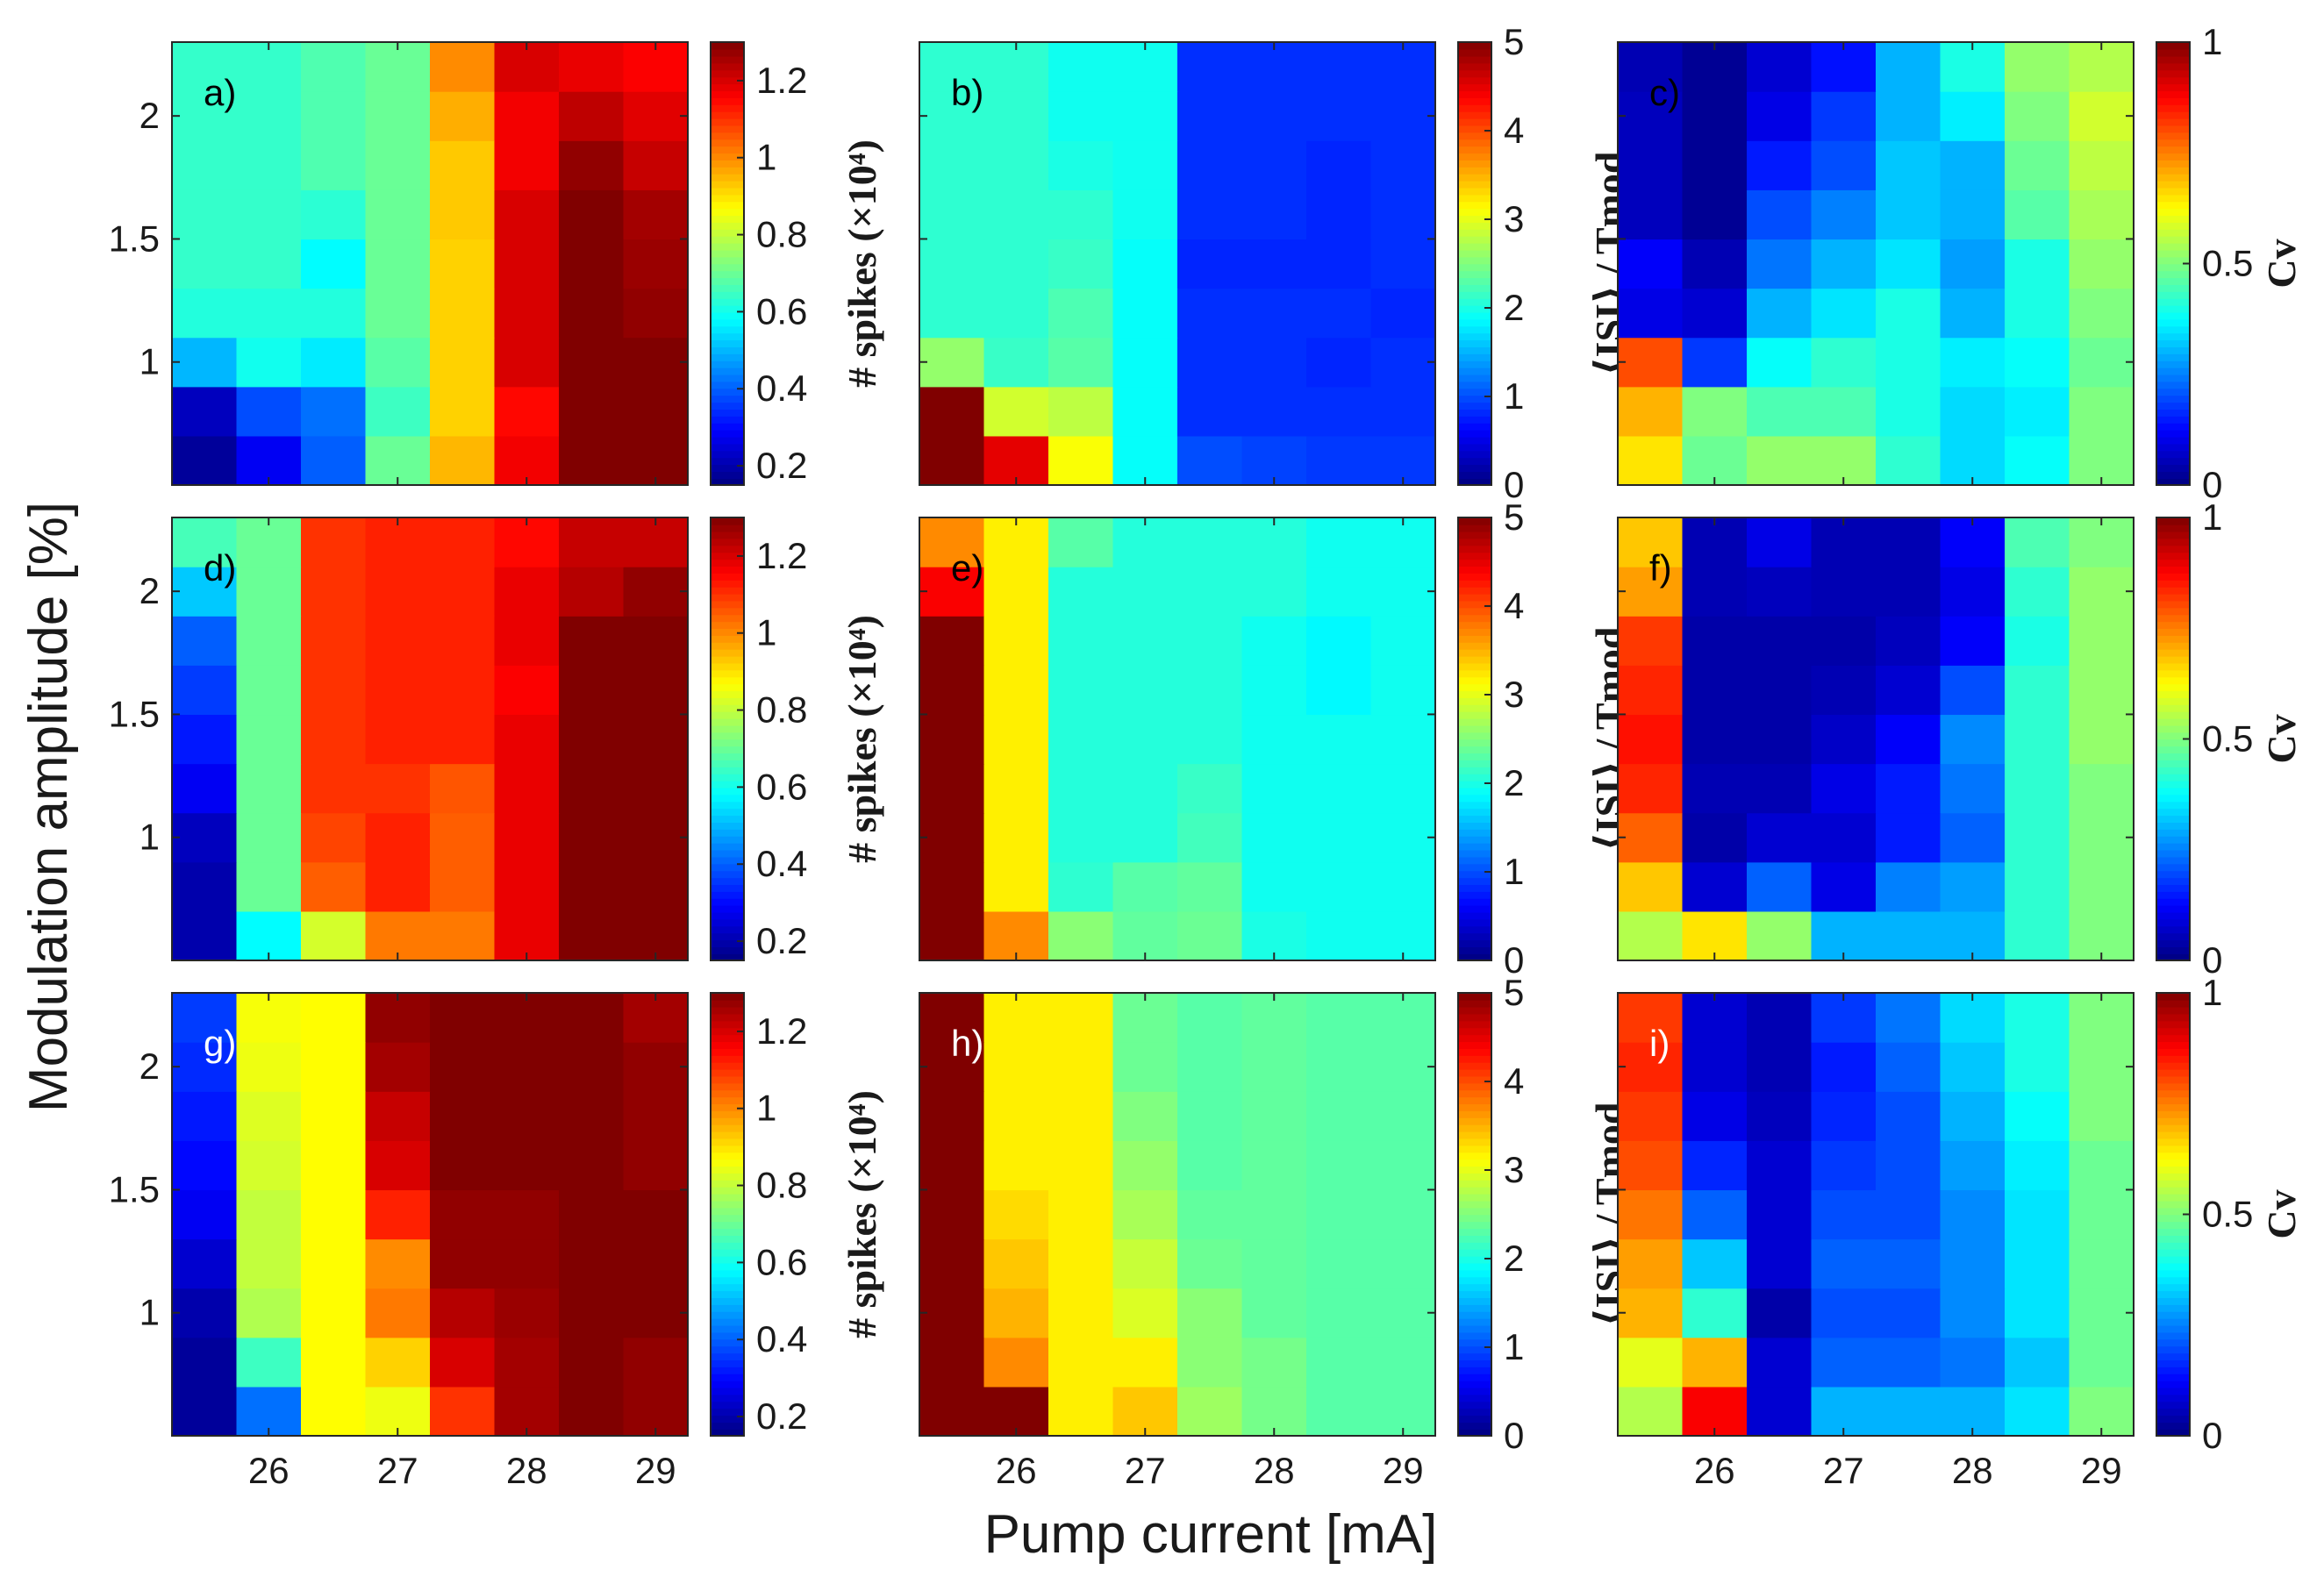  I want to click on colorbar-tick-label: 0.2, so click(781, 465).